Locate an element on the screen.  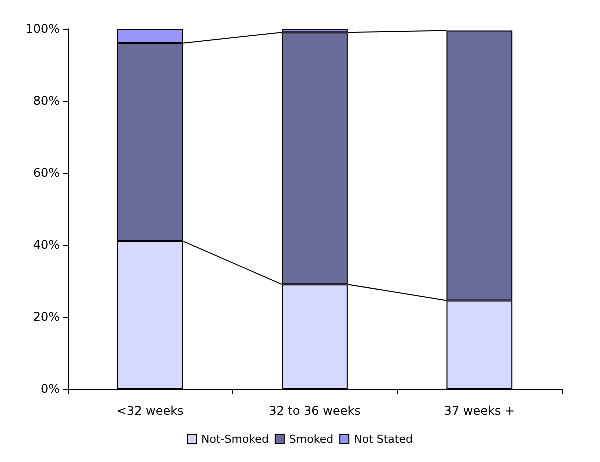
y-tick-label: 40% is located at coordinates (46, 245).